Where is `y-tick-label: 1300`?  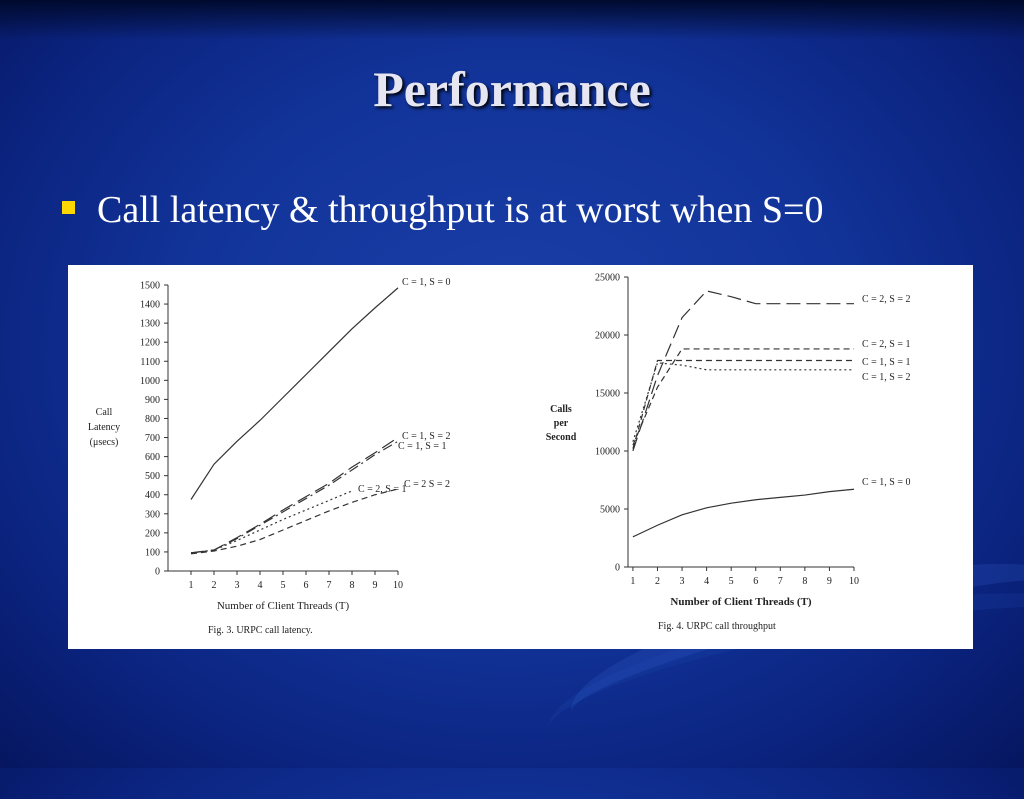
y-tick-label: 1300 is located at coordinates (150, 324).